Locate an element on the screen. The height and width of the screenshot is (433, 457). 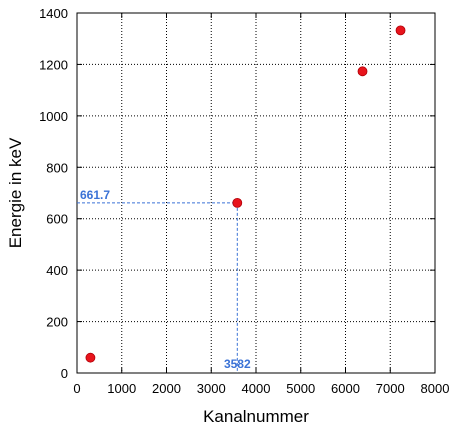
x-tick-label: 4000 is located at coordinates (256, 388).